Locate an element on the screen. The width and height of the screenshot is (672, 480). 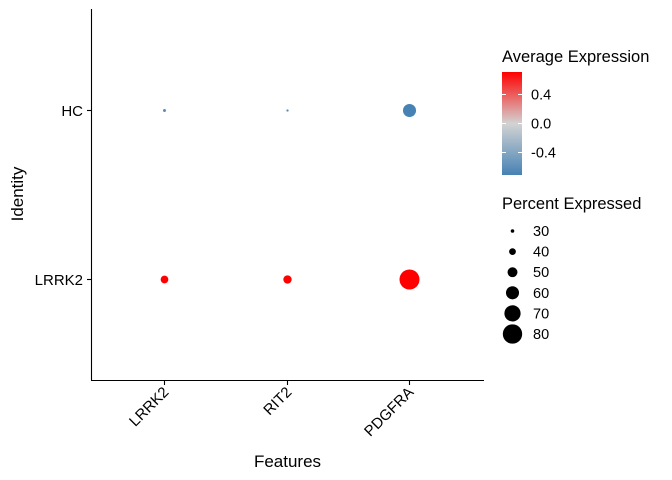
color-legend-label: 0.4 is located at coordinates (541, 95).